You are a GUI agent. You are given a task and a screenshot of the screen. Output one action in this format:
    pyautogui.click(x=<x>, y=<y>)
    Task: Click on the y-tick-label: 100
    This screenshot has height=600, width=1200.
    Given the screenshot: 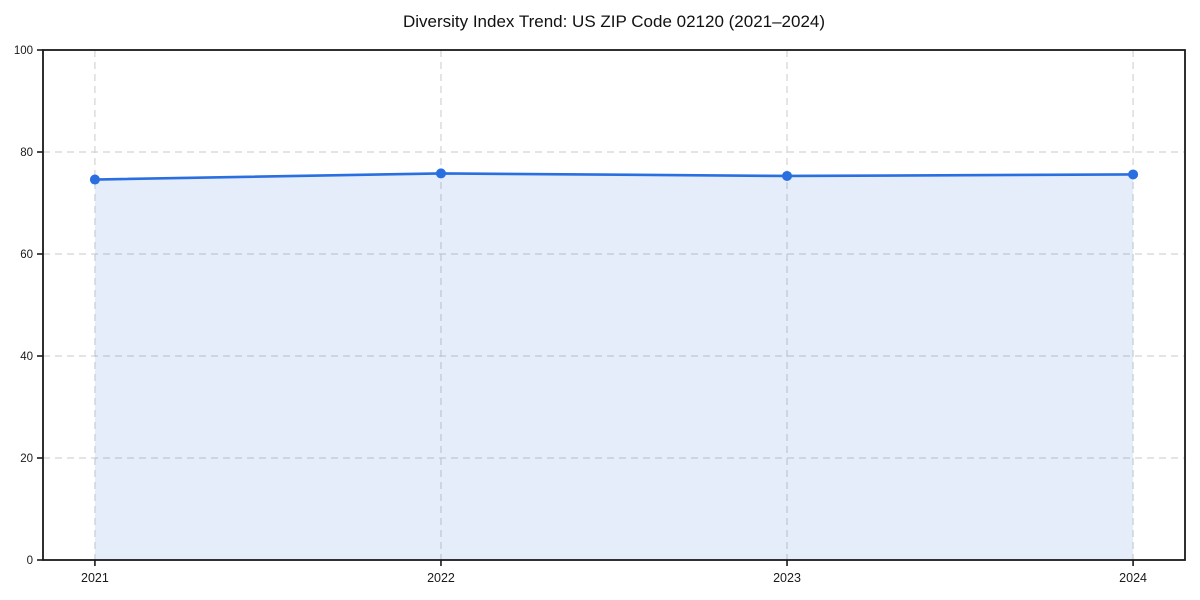 What is the action you would take?
    pyautogui.click(x=23, y=51)
    